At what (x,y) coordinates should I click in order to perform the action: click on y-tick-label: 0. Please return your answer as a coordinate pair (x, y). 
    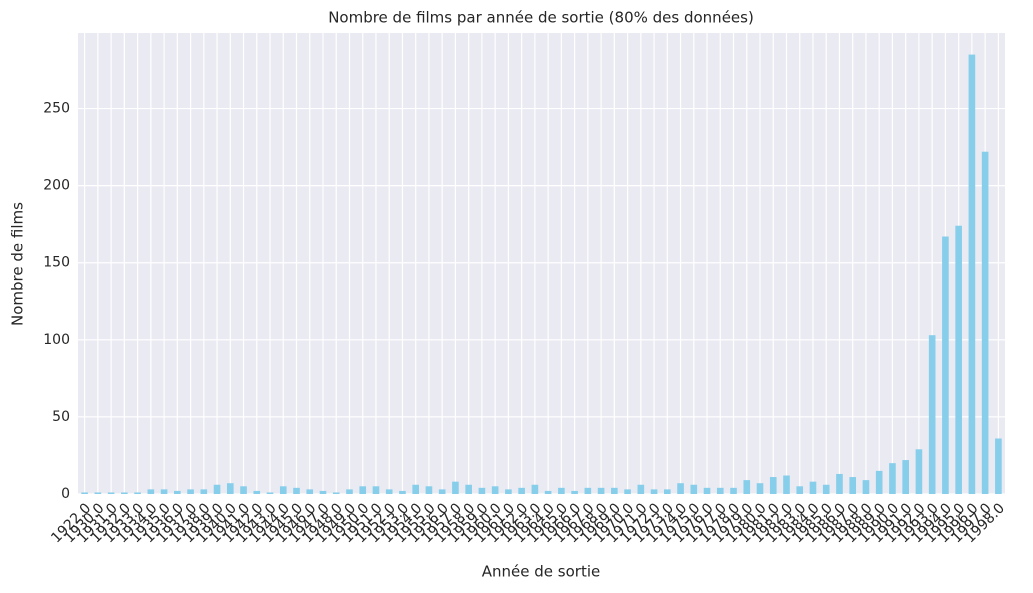
    Looking at the image, I should click on (65, 494).